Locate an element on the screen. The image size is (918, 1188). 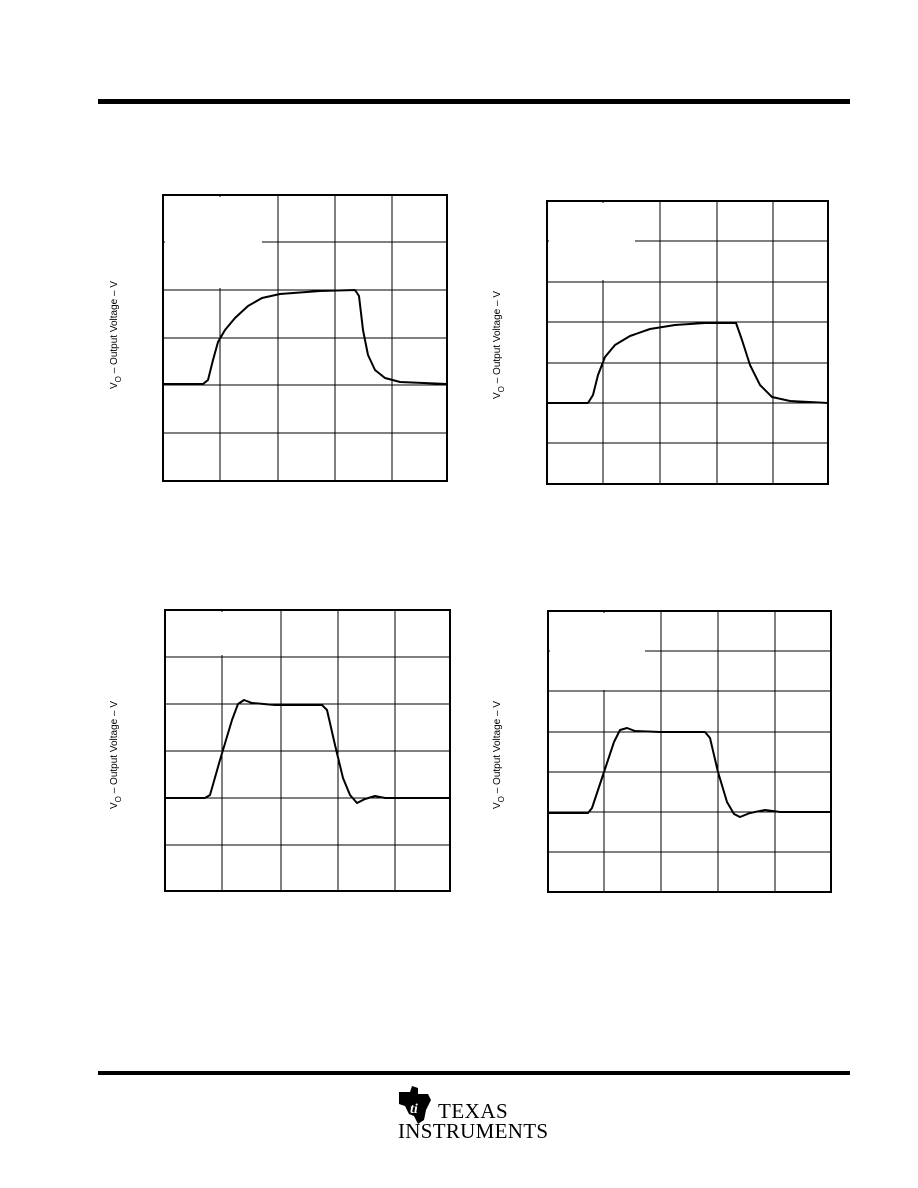
logo-line2: INSTRUMENTS is located at coordinates (473, 1131).